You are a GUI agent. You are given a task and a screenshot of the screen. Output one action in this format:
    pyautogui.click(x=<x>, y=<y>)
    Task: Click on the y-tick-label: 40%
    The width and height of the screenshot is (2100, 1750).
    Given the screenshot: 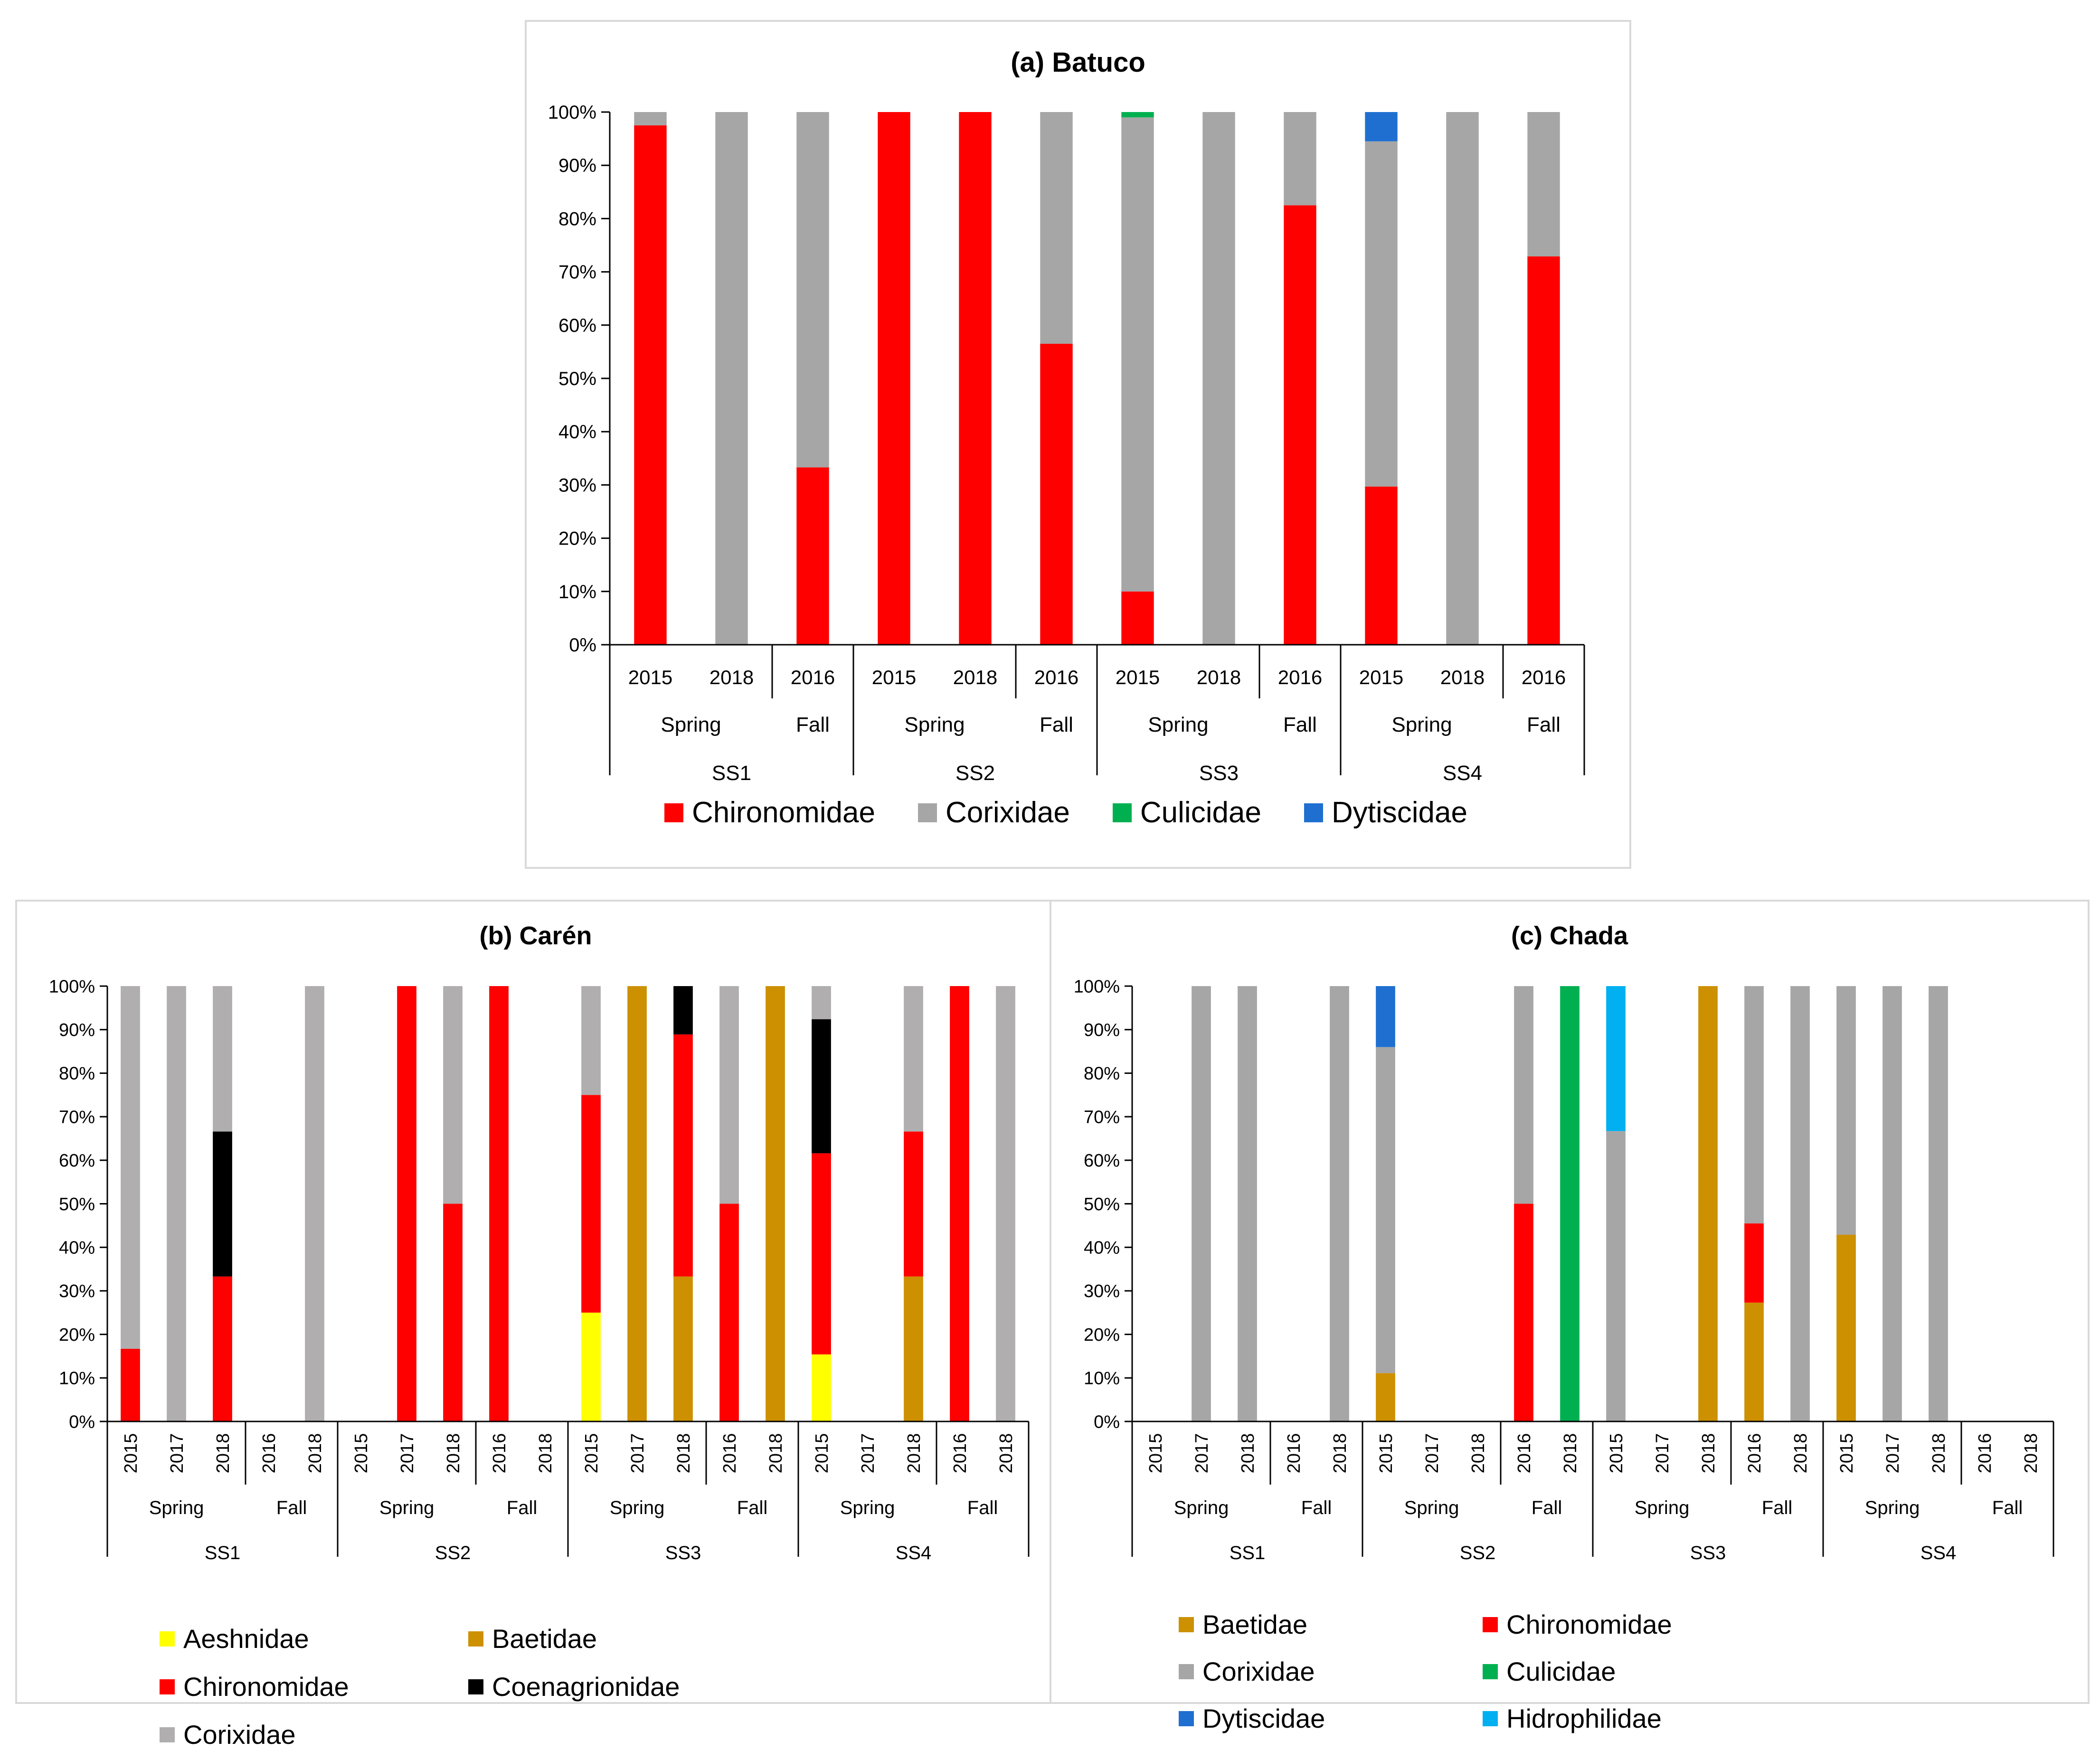 What is the action you would take?
    pyautogui.click(x=577, y=432)
    